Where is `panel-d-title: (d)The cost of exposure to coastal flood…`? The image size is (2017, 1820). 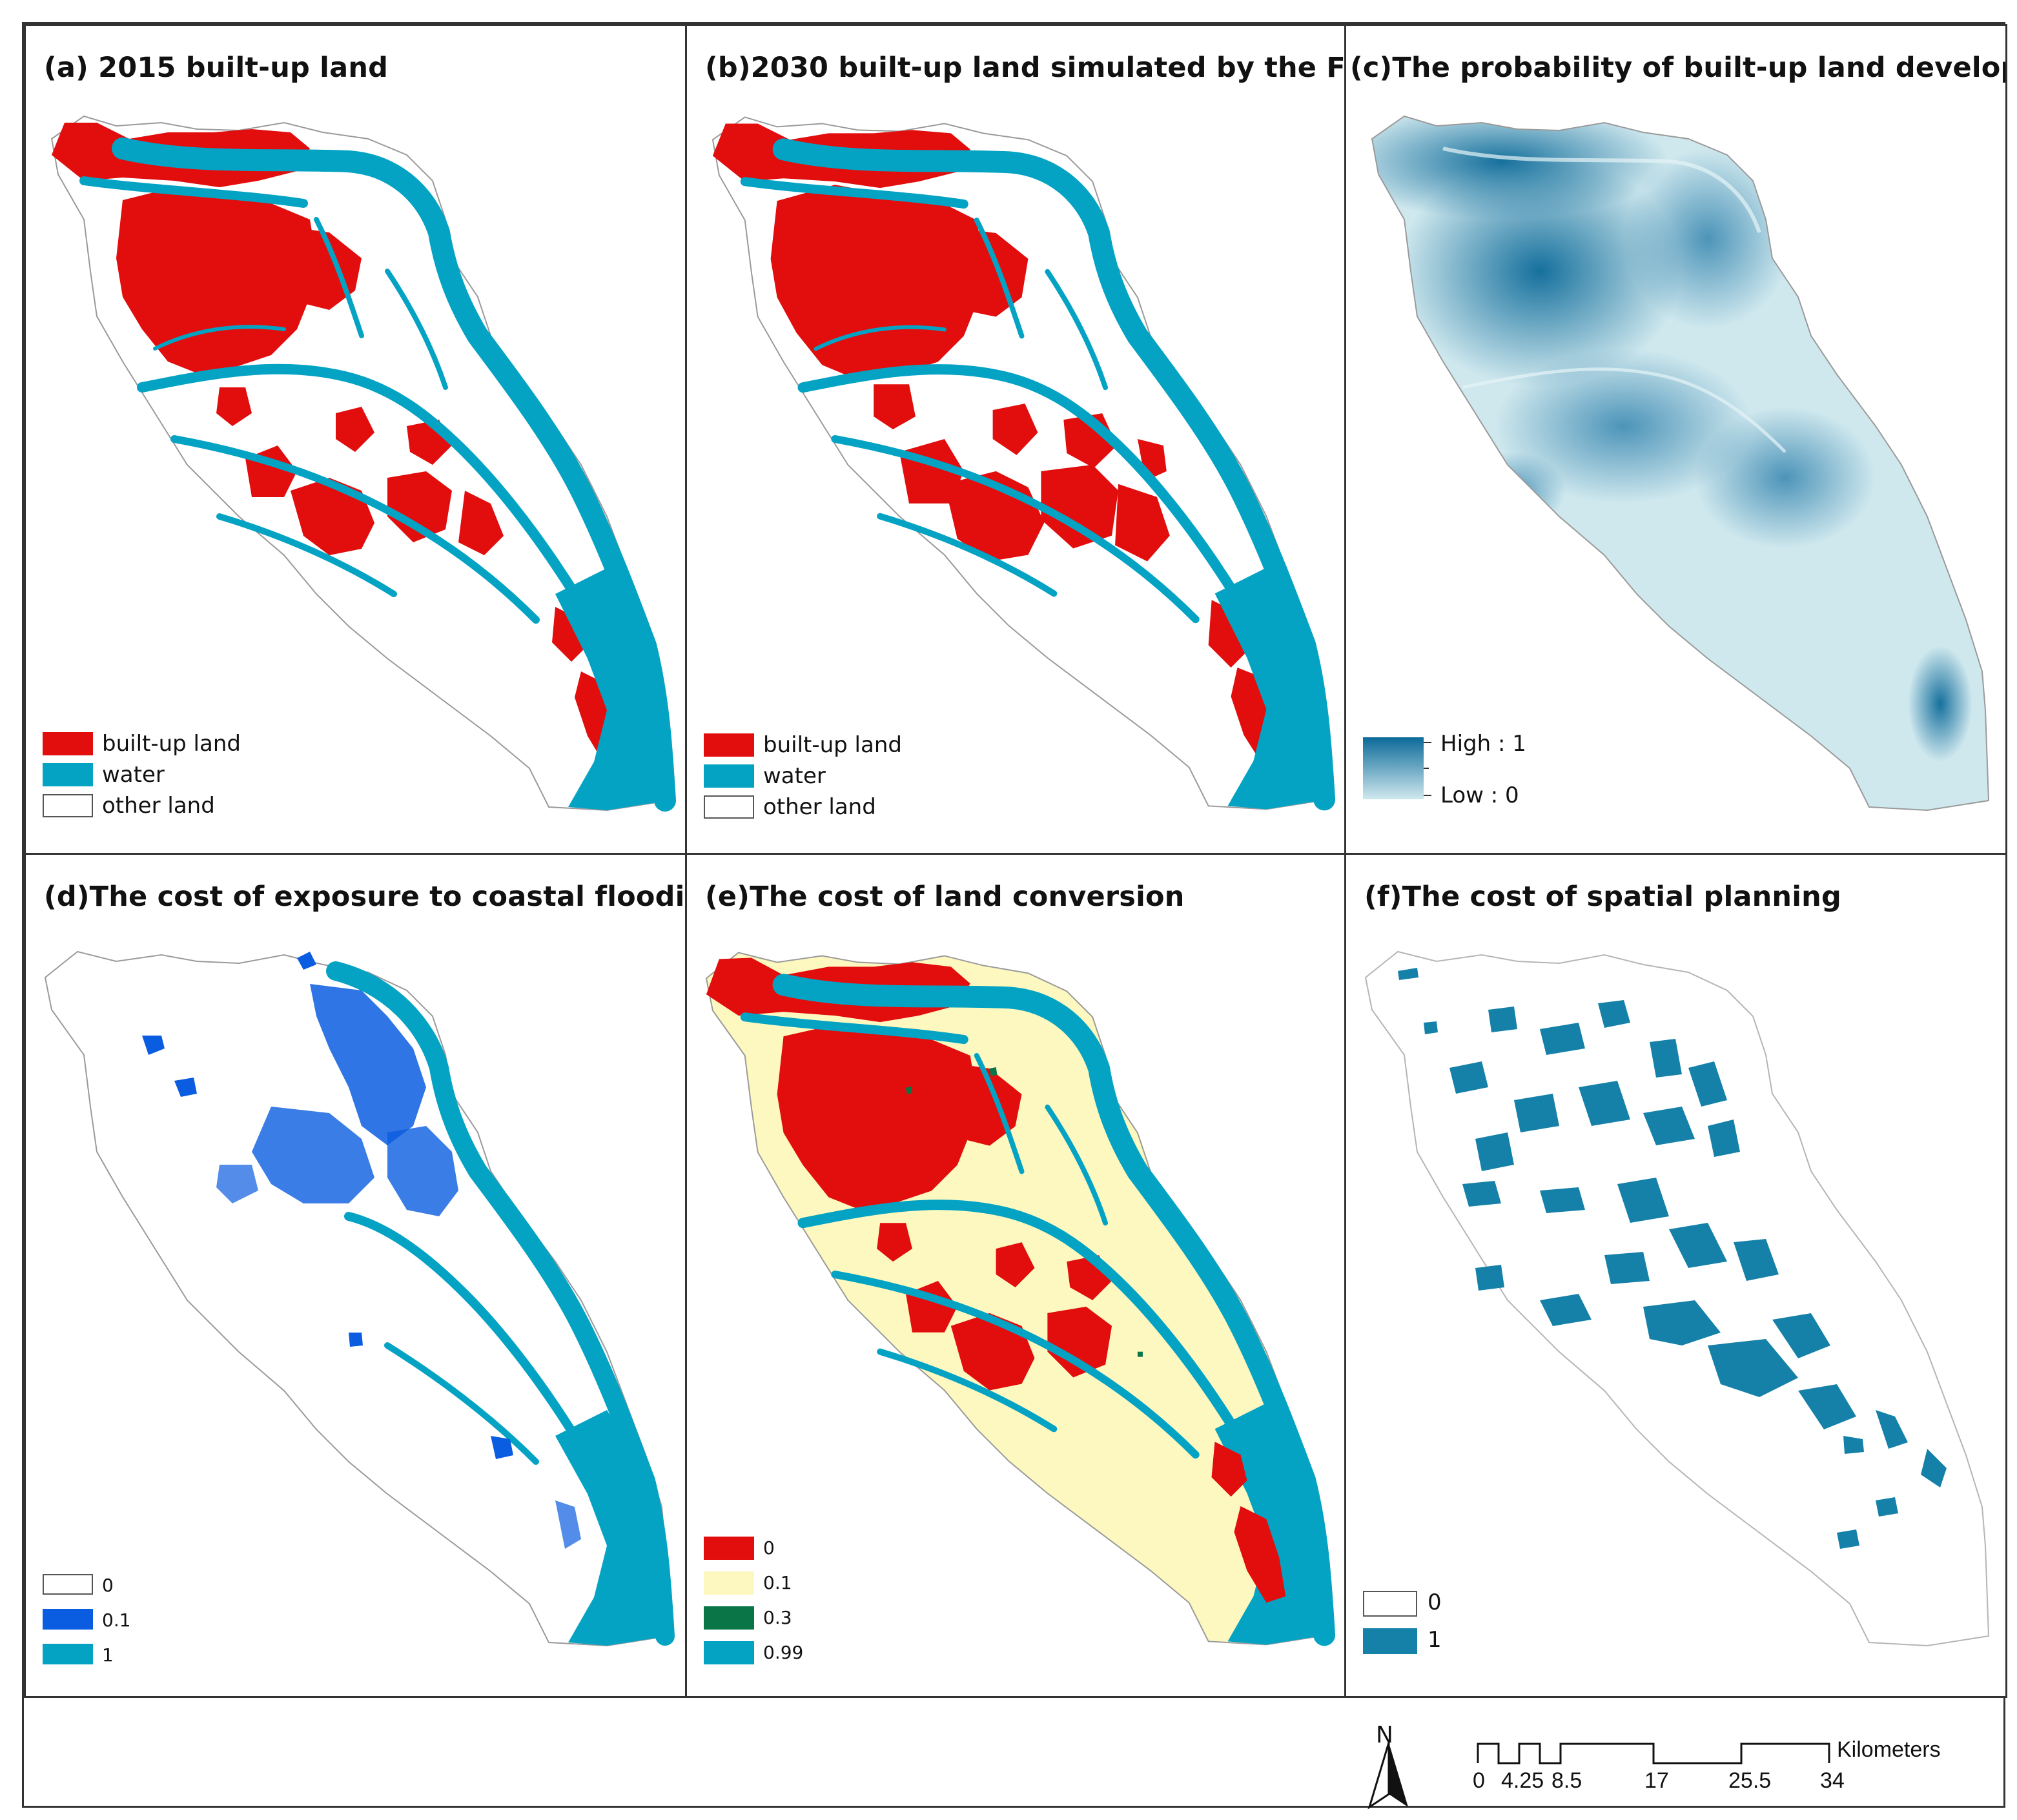 panel-d-title: (d)The cost of exposure to coastal flood… is located at coordinates (365, 897).